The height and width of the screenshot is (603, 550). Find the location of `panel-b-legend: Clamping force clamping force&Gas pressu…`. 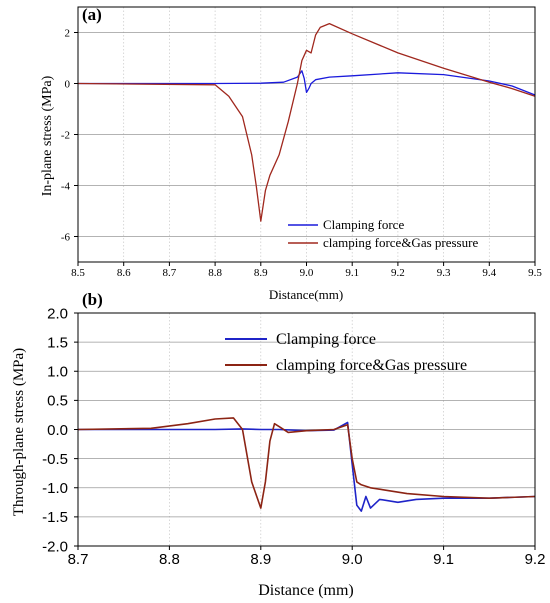

panel-b-legend: Clamping force clamping force&Gas pressu… is located at coordinates (346, 352).